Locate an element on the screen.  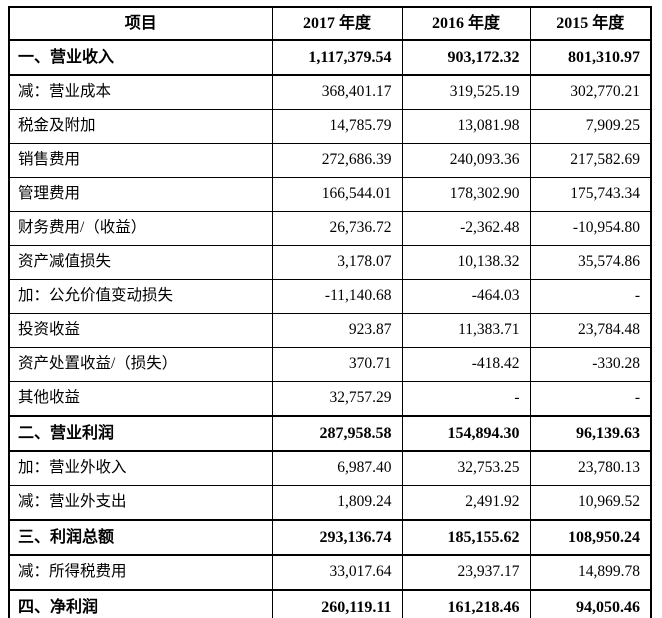
row-label: 加：公允价值变动损失 is located at coordinates (140, 296).